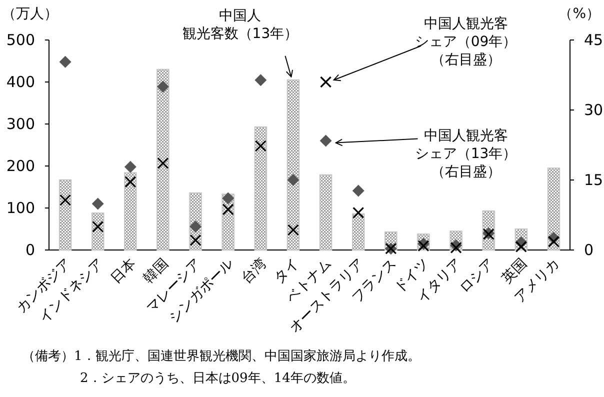  I want to click on x-tick-label: 日本, so click(124, 271).